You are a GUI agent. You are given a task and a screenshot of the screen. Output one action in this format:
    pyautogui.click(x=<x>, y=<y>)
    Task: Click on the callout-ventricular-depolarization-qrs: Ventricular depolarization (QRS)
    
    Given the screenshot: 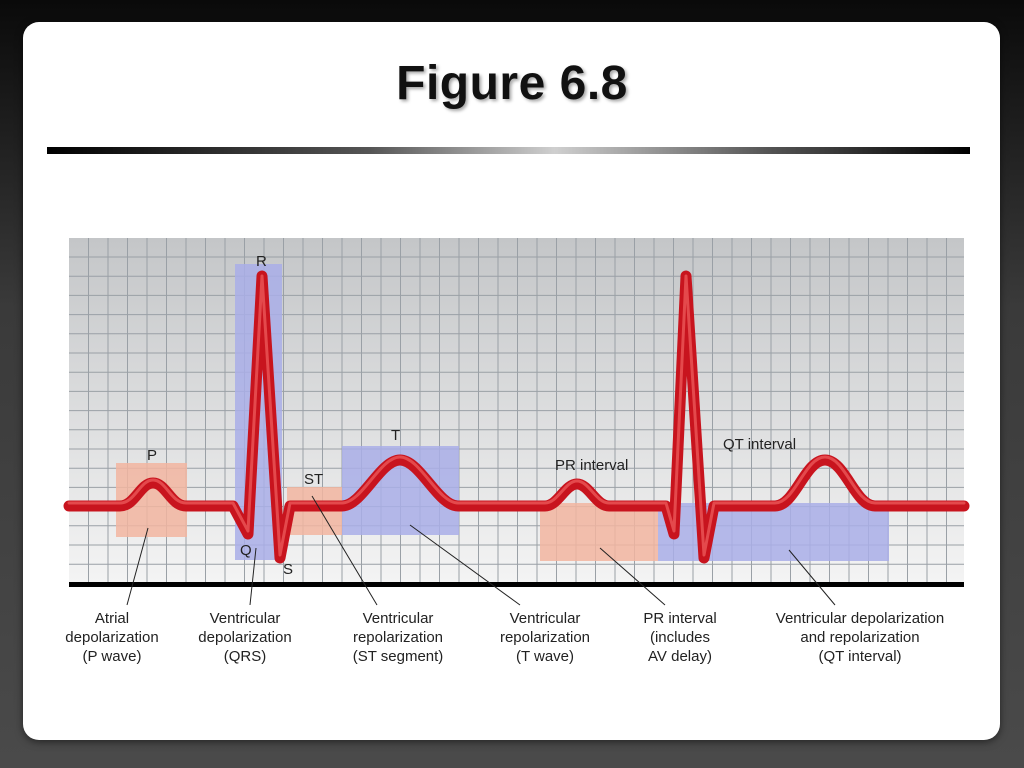 What is the action you would take?
    pyautogui.click(x=245, y=637)
    